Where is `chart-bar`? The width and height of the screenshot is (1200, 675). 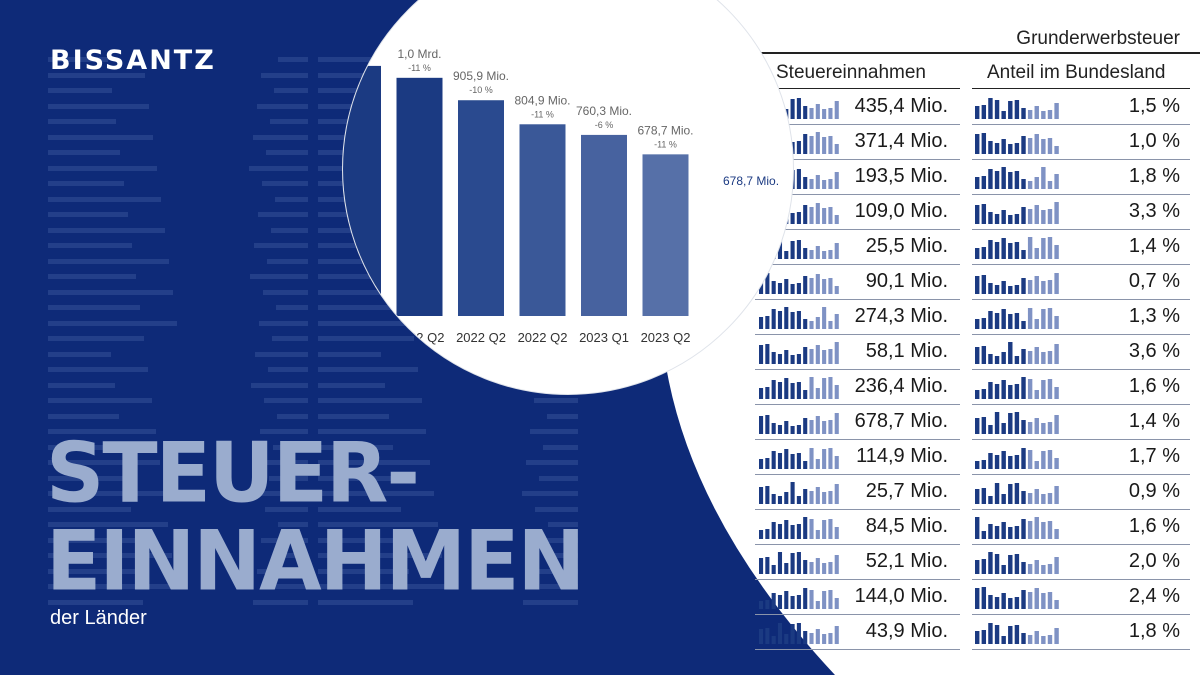
chart-bar is located at coordinates (665, 235).